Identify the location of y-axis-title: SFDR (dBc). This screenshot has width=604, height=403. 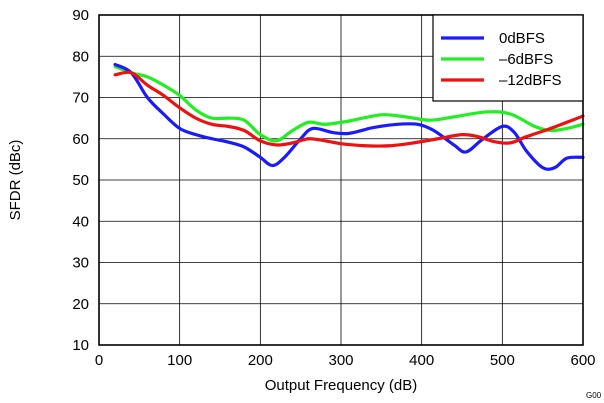
(15, 180).